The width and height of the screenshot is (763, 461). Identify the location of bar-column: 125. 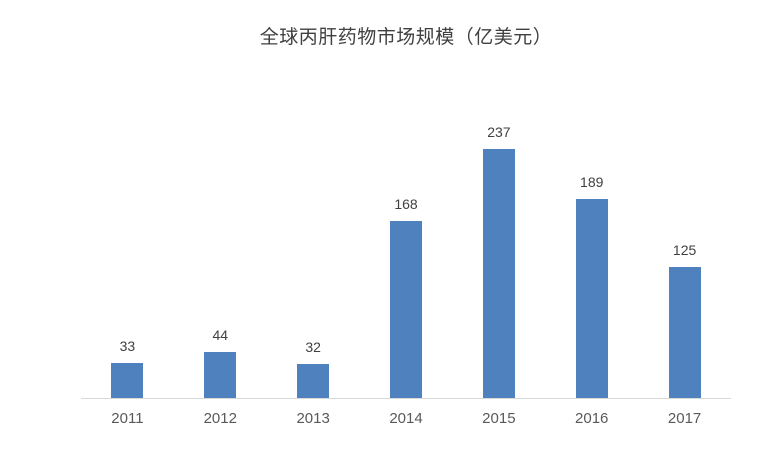
(684, 320).